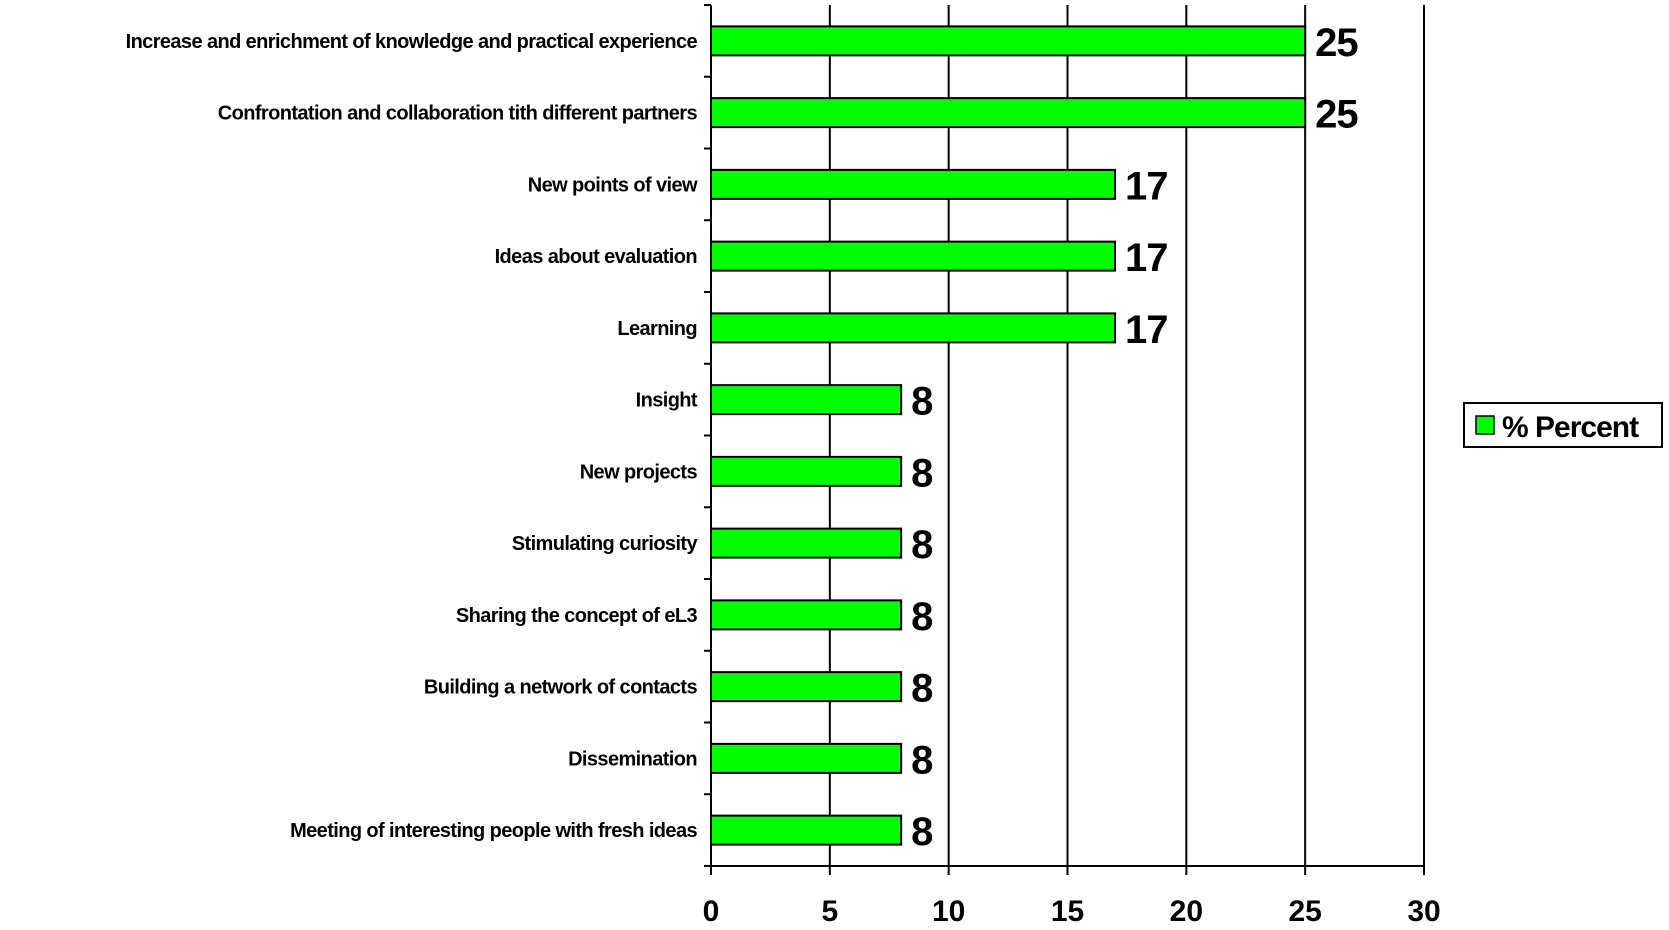  What do you see at coordinates (657, 329) in the screenshot?
I see `category-label: Learning` at bounding box center [657, 329].